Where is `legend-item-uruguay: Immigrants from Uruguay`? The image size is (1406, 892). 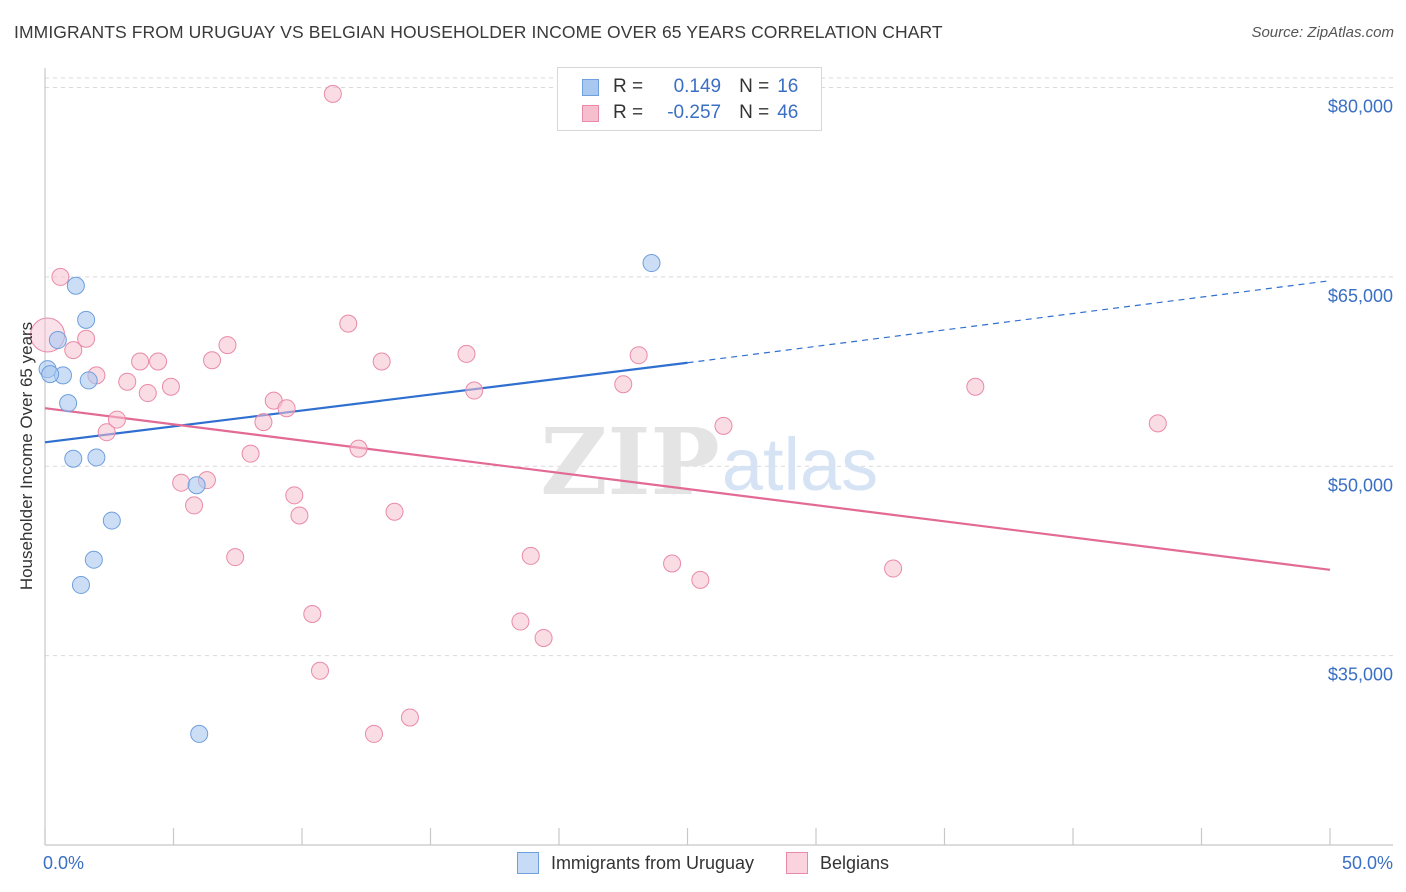
legend-item-uruguay: Immigrants from Uruguay is located at coordinates (635, 863).